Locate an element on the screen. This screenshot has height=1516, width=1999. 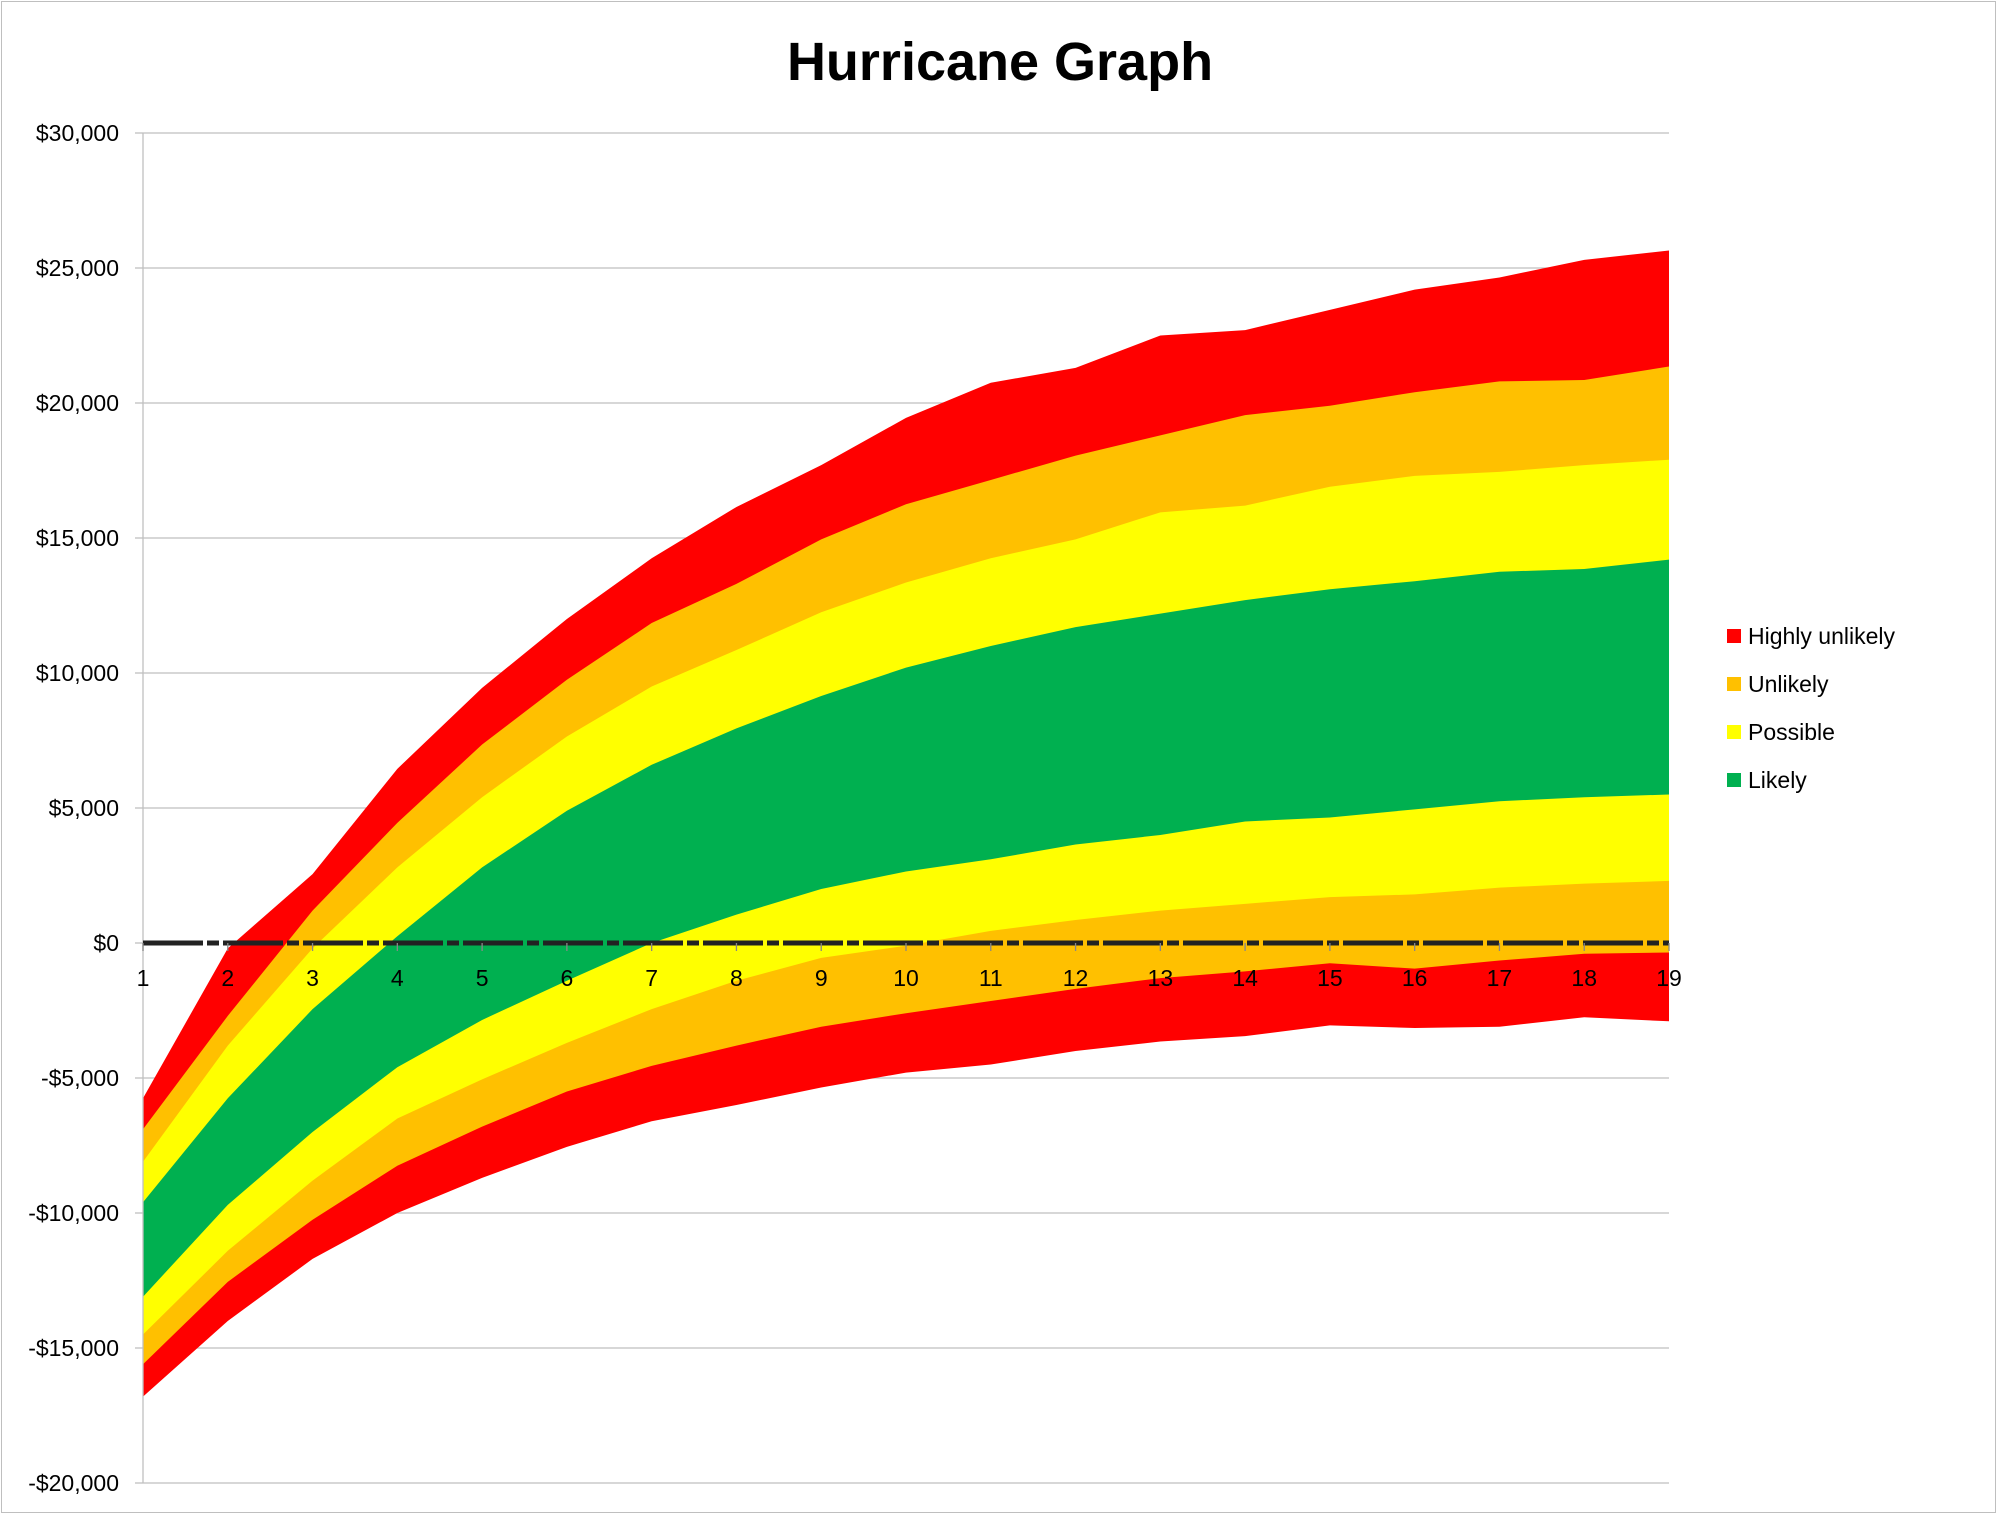
x-tick-label: 2 is located at coordinates (227, 978).